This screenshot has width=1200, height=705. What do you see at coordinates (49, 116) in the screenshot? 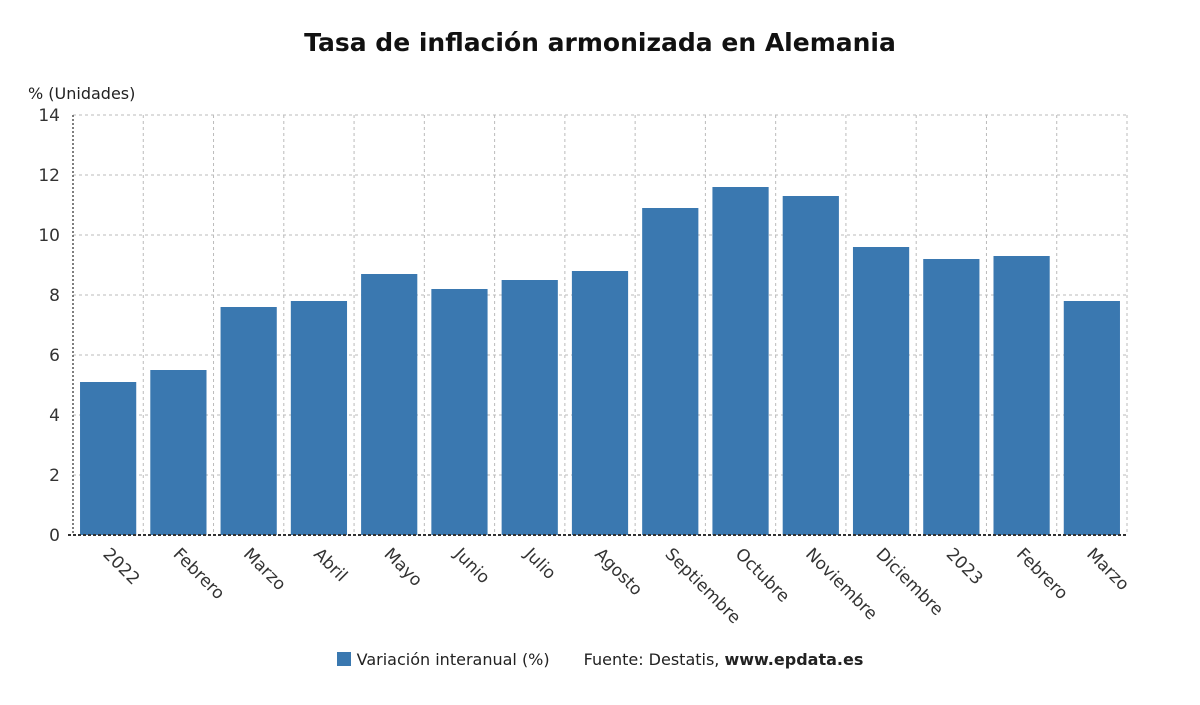
I see `y-tick-label: 14` at bounding box center [49, 116].